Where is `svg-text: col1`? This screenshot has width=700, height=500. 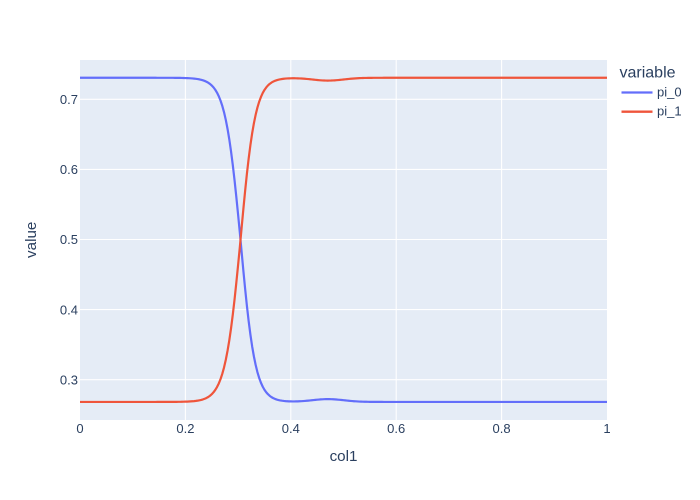 svg-text: col1 is located at coordinates (344, 456).